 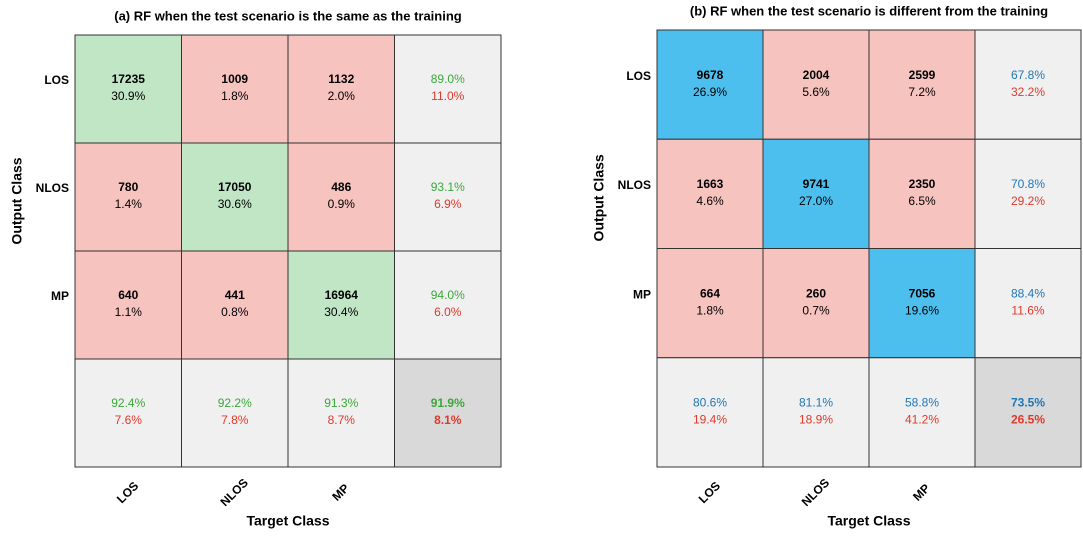 What do you see at coordinates (342, 295) in the screenshot?
I see `cell-count: 16964` at bounding box center [342, 295].